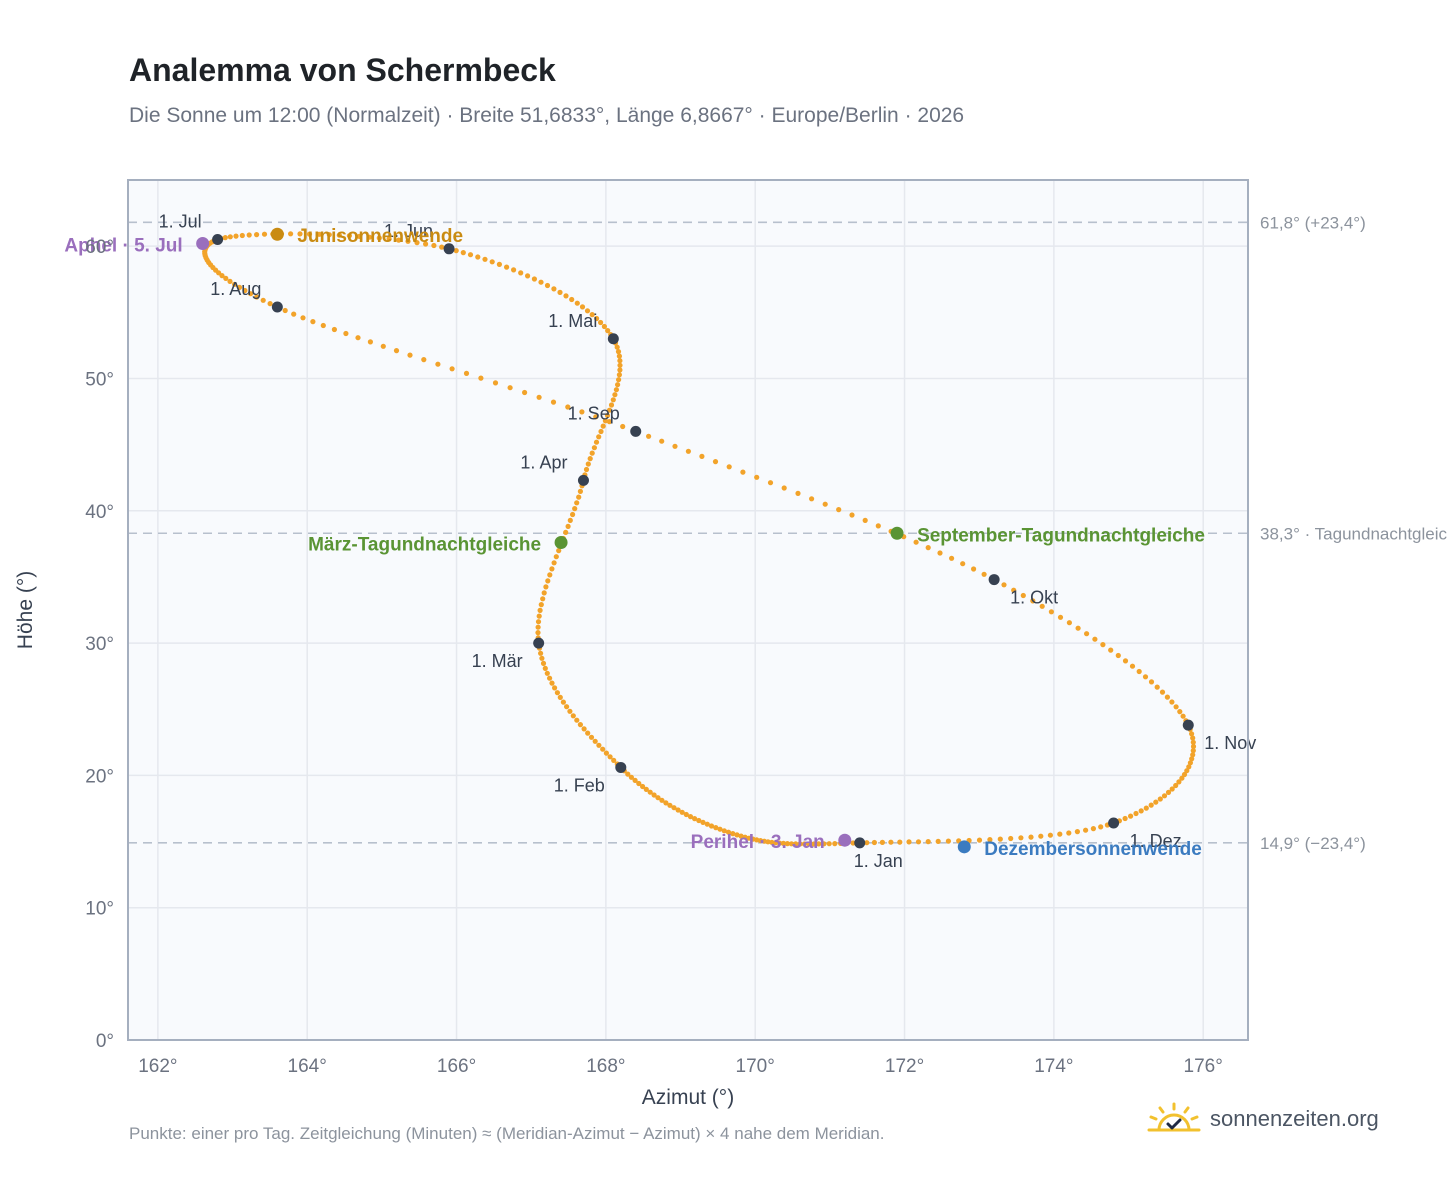  I want to click on reference-label: 38,3° · Tagundnachtgleiche, so click(1354, 533).